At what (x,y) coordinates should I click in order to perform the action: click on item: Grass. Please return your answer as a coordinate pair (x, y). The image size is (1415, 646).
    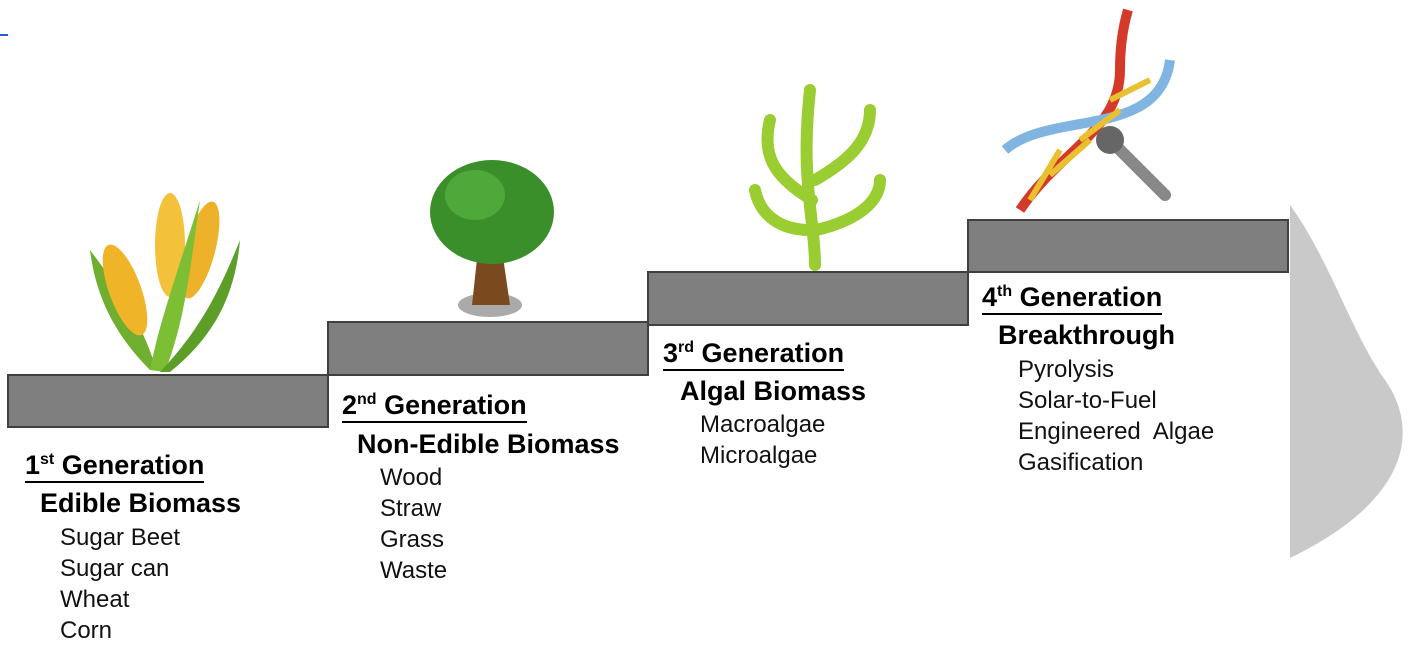
    Looking at the image, I should click on (412, 539).